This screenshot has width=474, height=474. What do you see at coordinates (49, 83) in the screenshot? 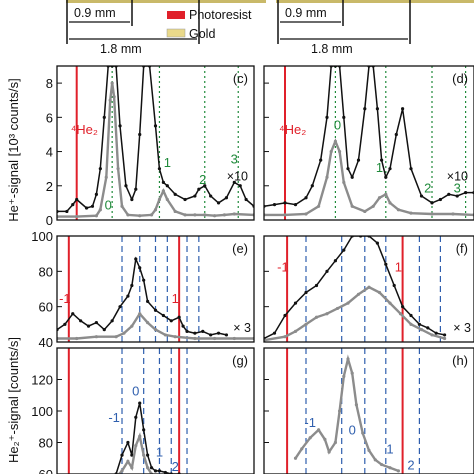
I see `y-tick-label: 8` at bounding box center [49, 83].